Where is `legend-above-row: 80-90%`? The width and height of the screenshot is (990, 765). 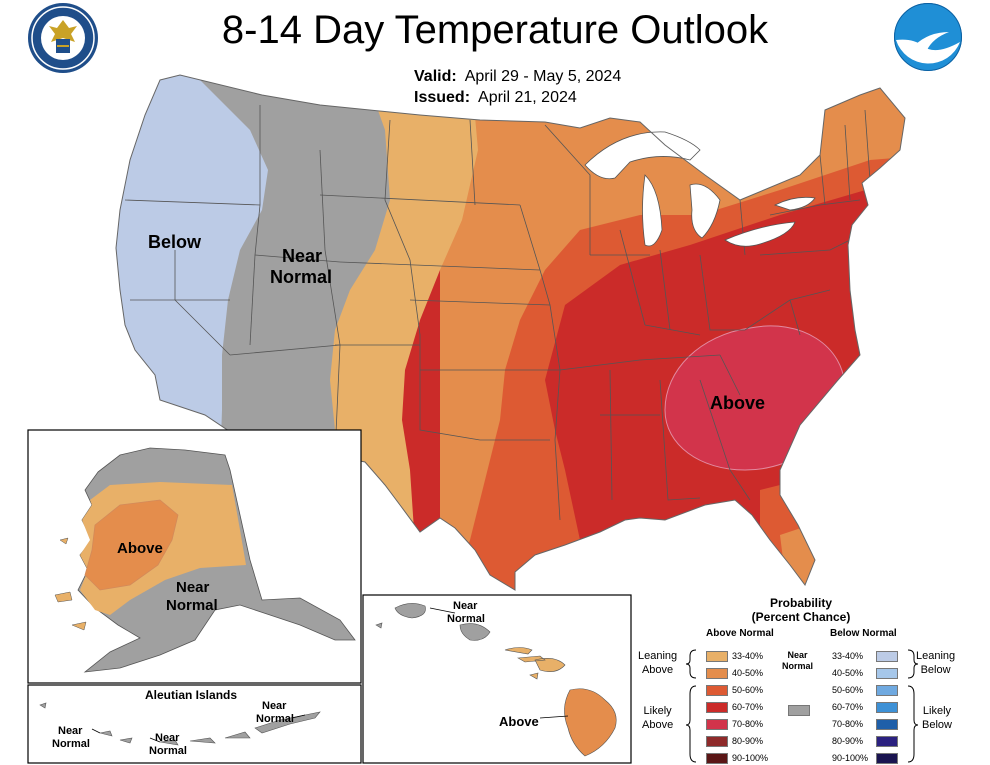
legend-above-row: 80-90% is located at coordinates (739, 741).